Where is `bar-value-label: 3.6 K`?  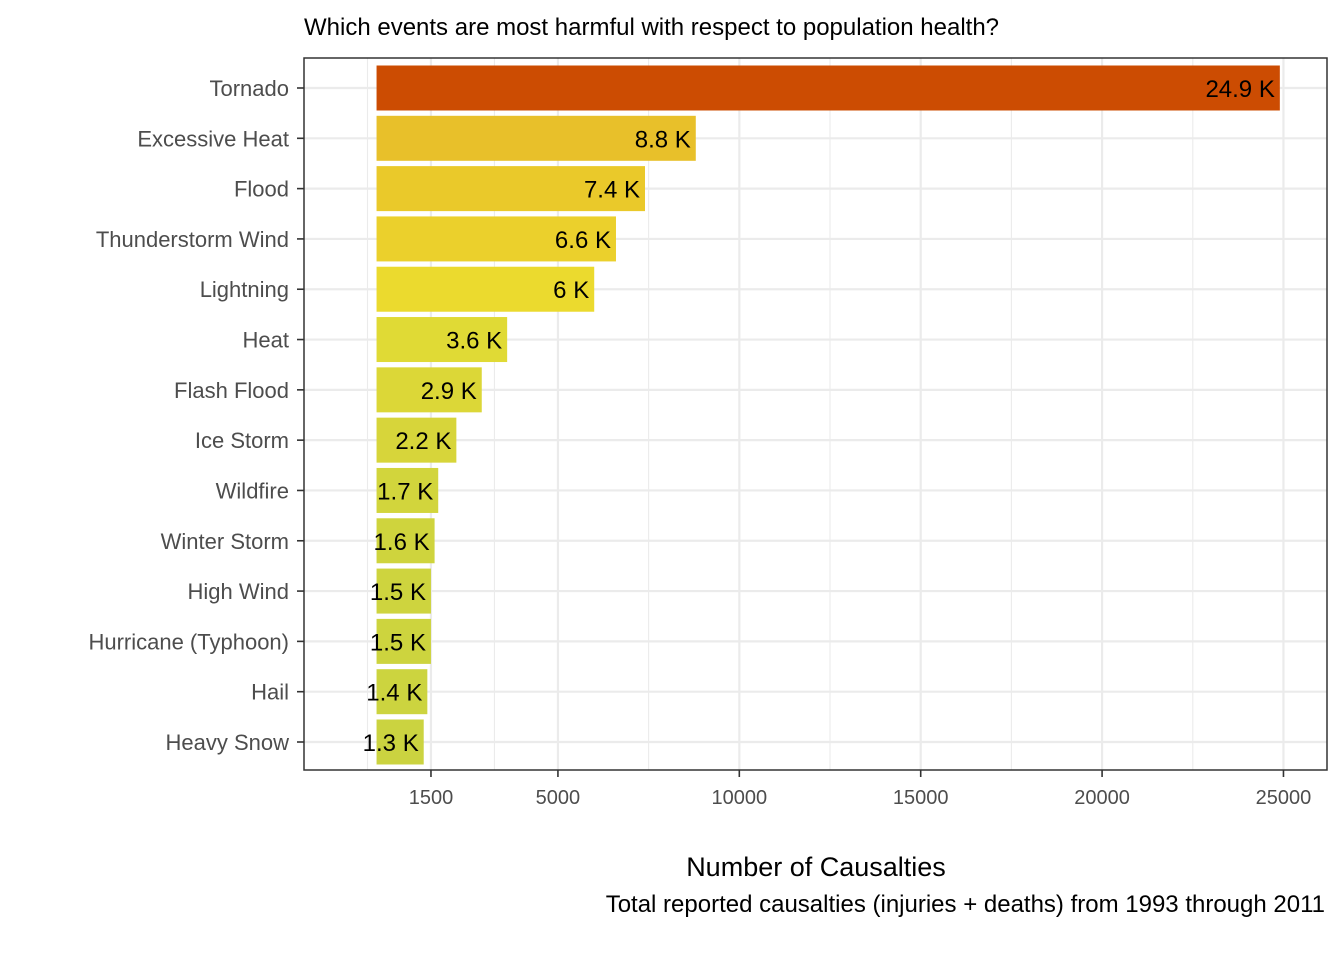
bar-value-label: 3.6 K is located at coordinates (474, 341).